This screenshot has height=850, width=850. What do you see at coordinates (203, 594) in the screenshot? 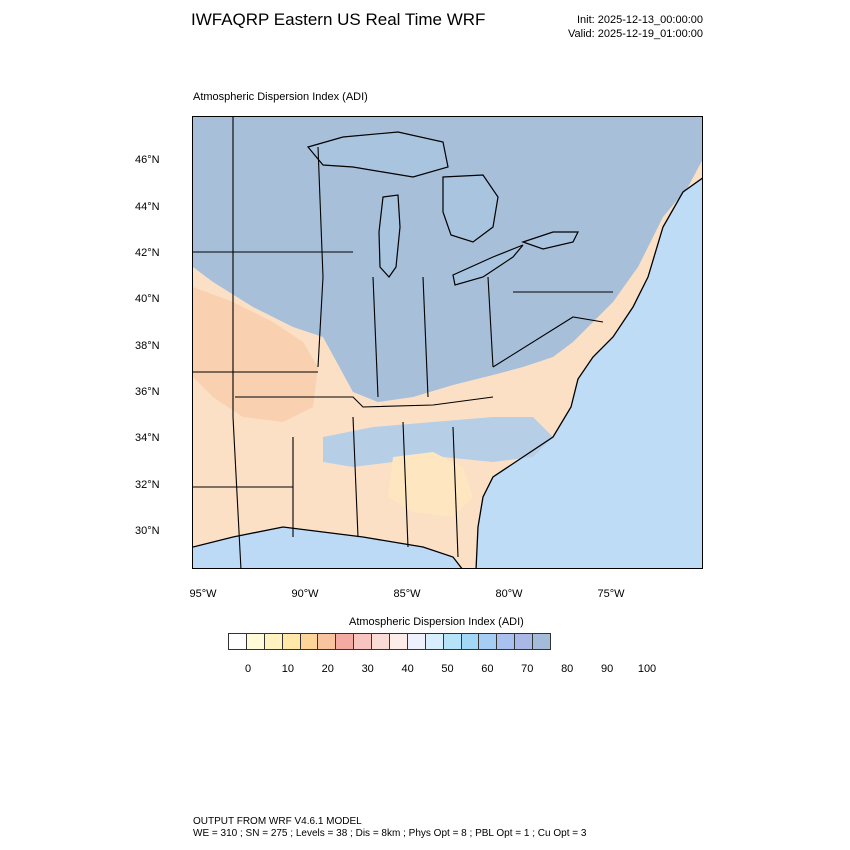
I see `lon-label-95: 95°W` at bounding box center [203, 594].